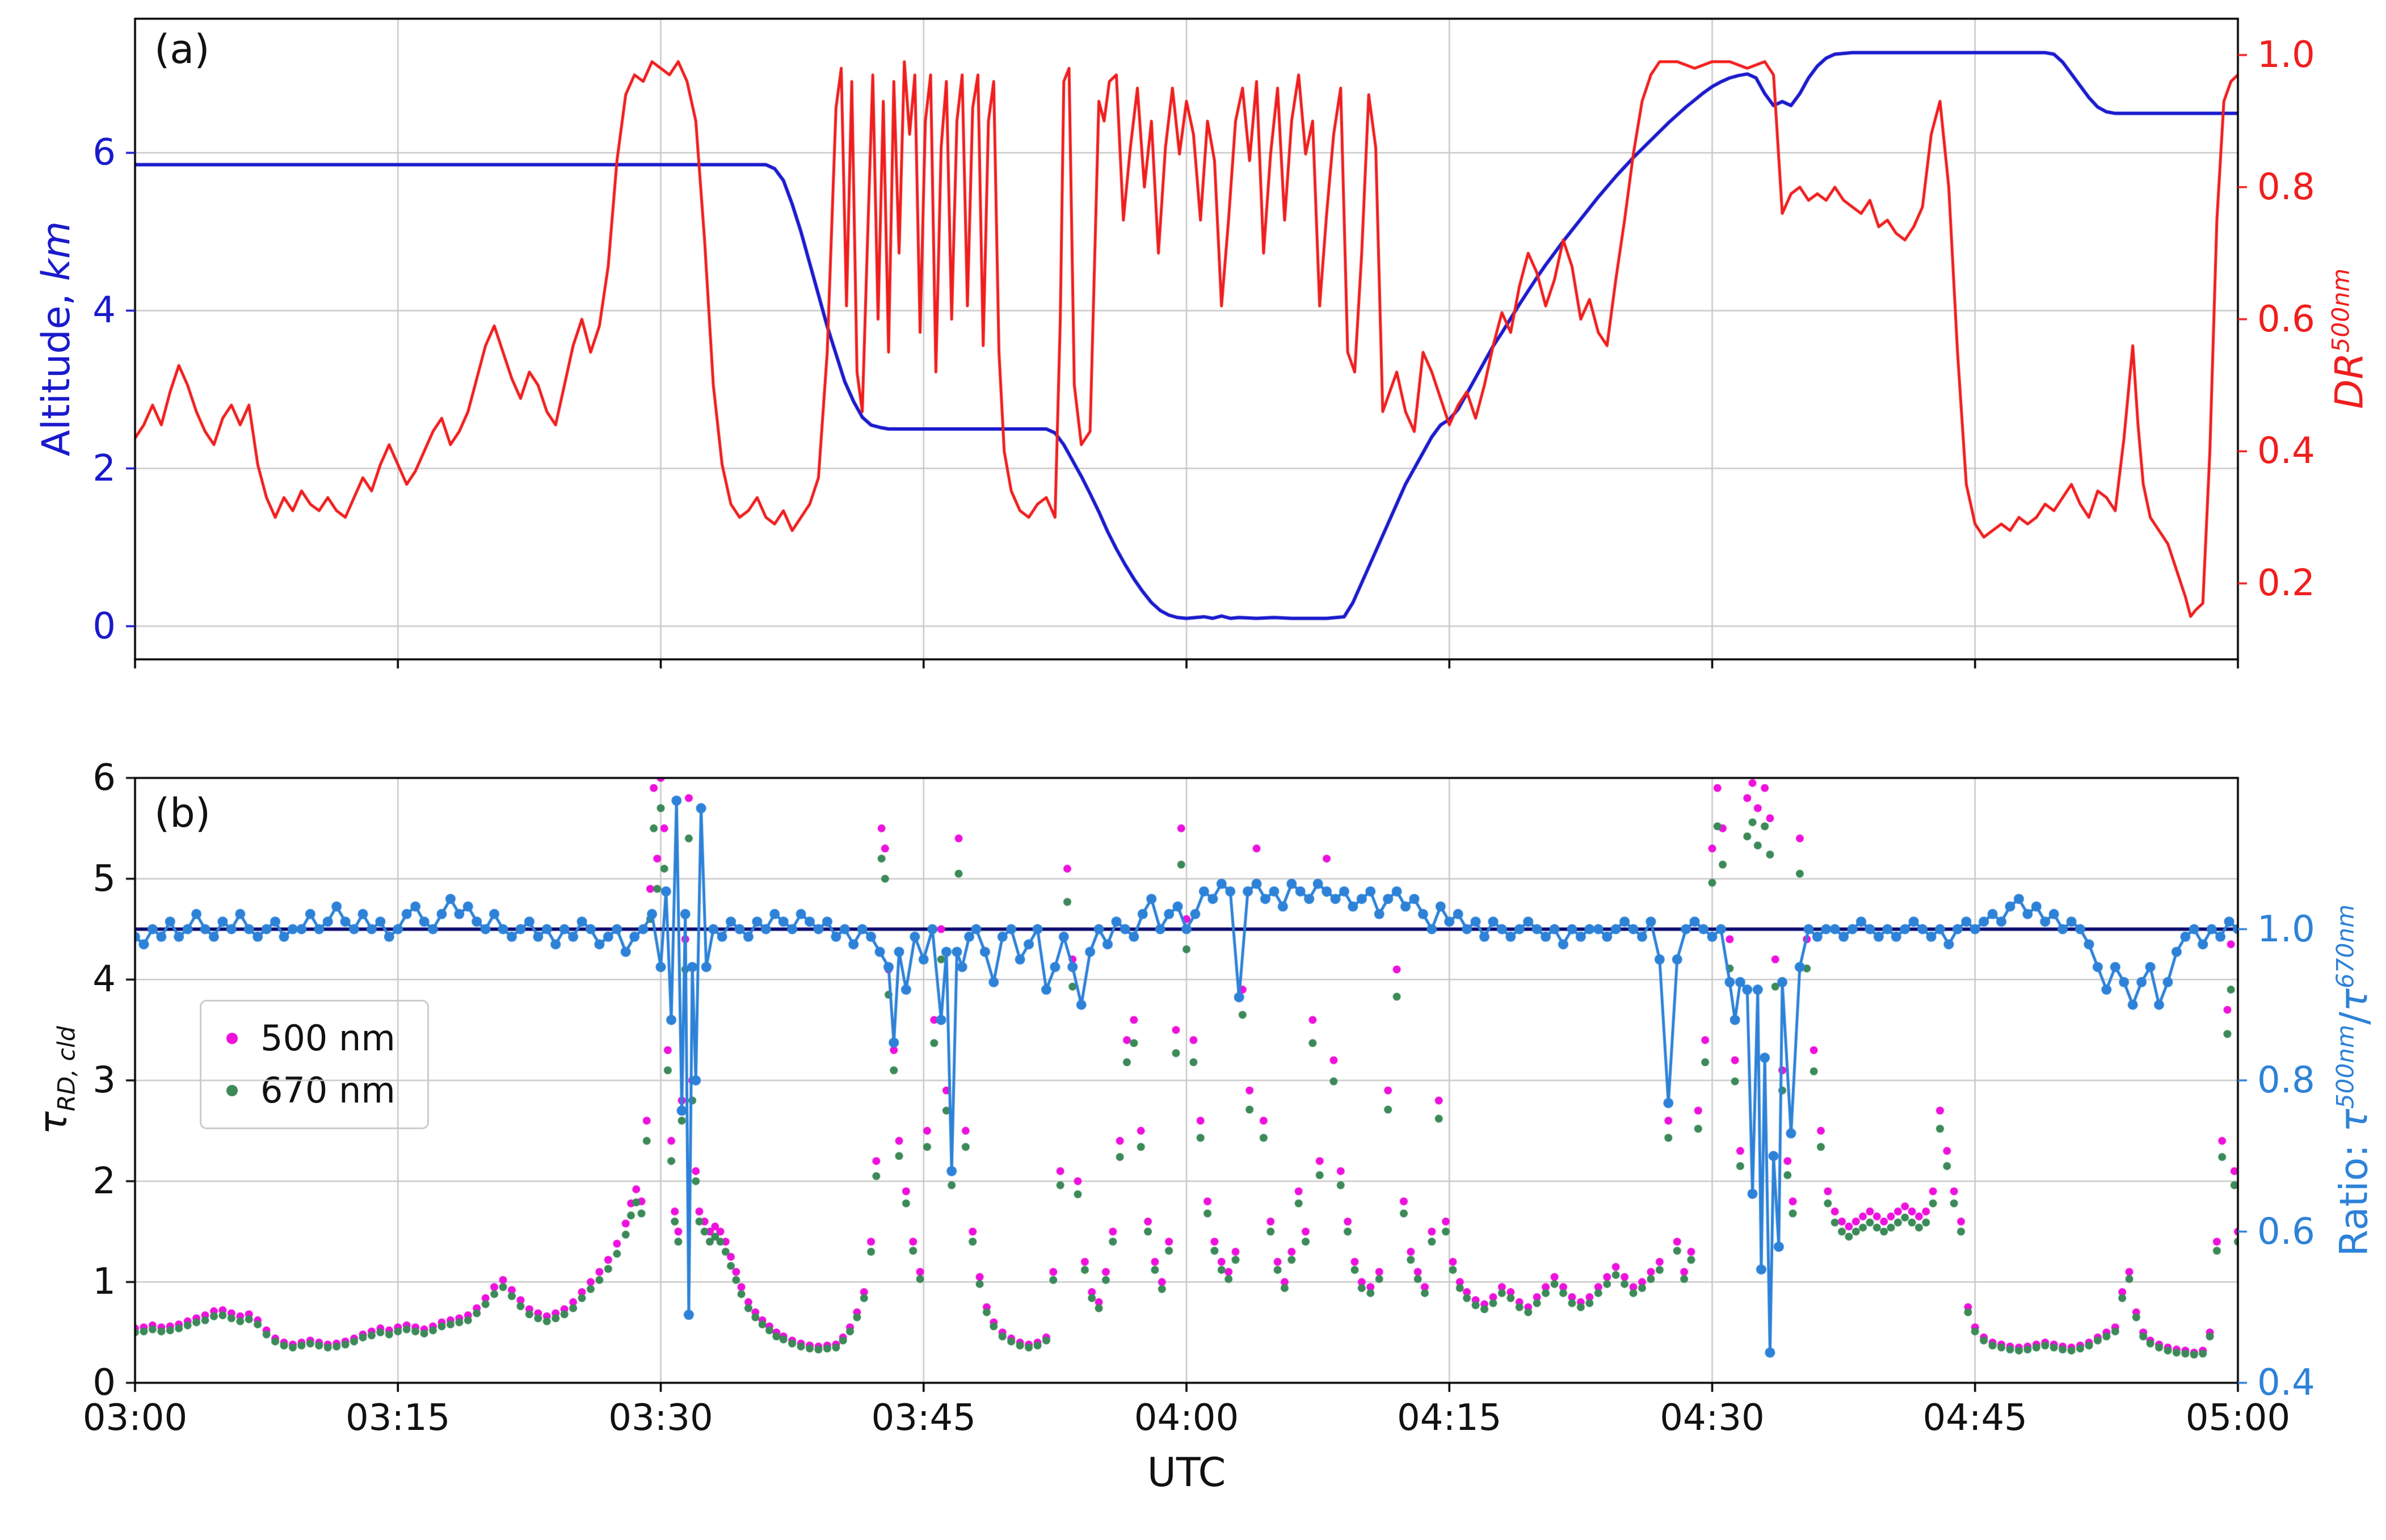  Describe the element at coordinates (1449, 1418) in the screenshot. I see `panel-b-xtick-label: 04:15` at that location.